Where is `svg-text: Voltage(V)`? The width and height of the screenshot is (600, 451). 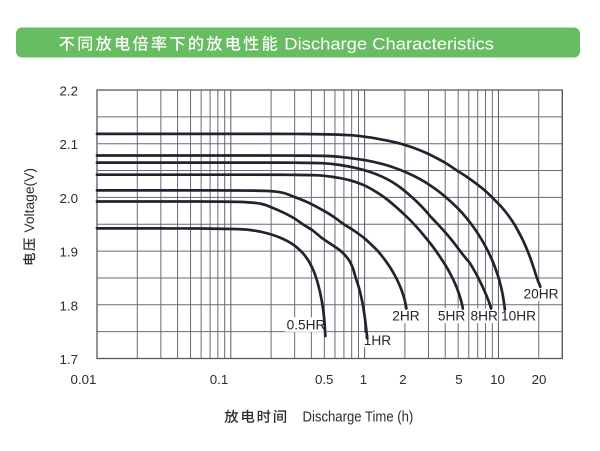 svg-text: Voltage(V) is located at coordinates (29, 200).